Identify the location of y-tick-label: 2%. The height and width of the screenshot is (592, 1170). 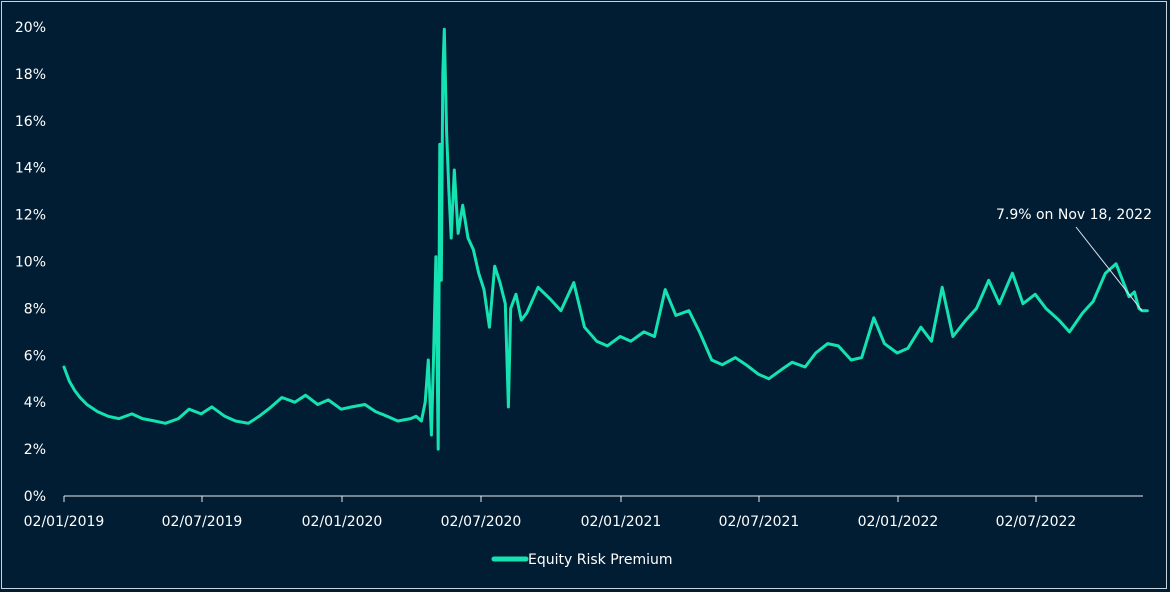
(35, 450).